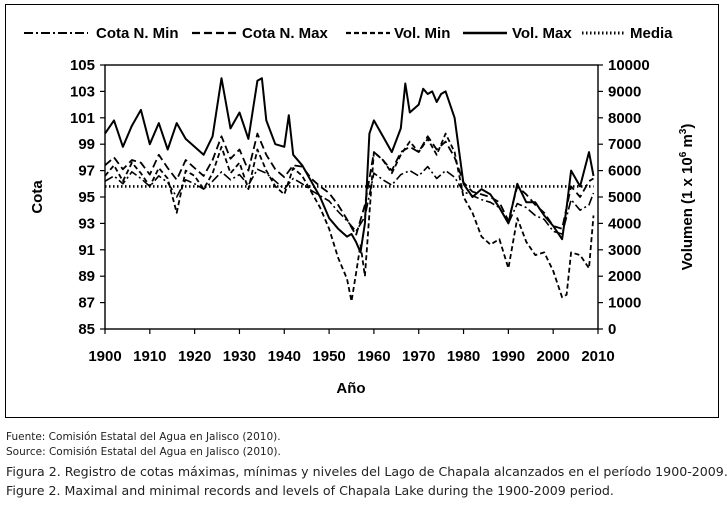 This screenshot has width=727, height=510. What do you see at coordinates (624, 171) in the screenshot?
I see `y2-tick-label: 6000` at bounding box center [624, 171].